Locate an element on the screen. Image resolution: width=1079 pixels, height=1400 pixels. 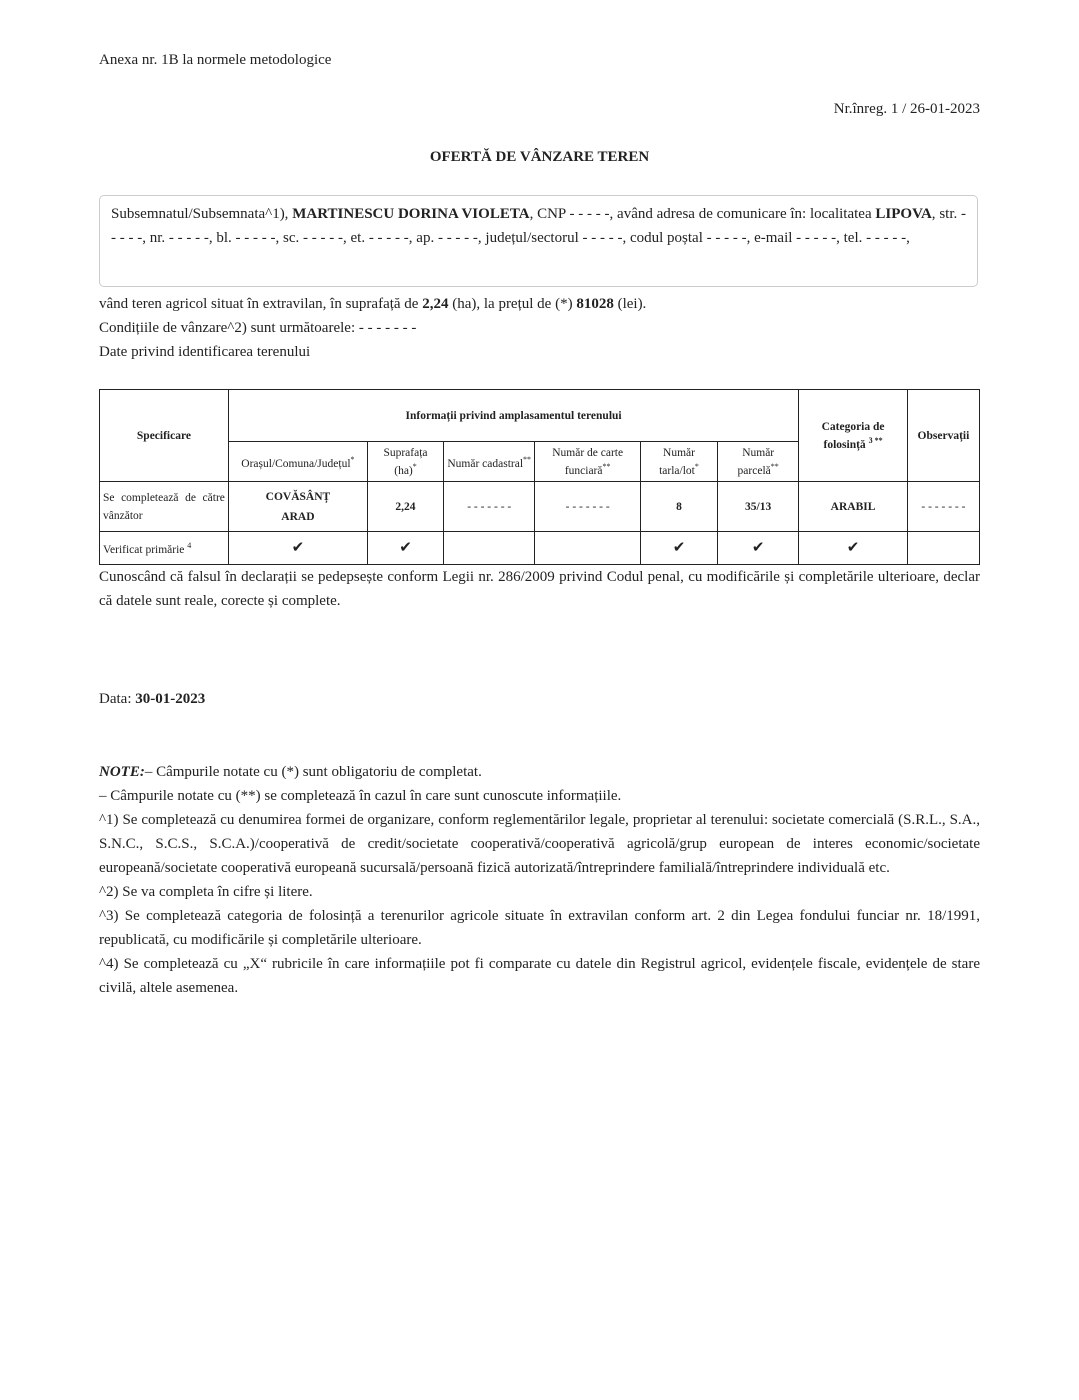
text: Număr parcelă is located at coordinates (756, 461).